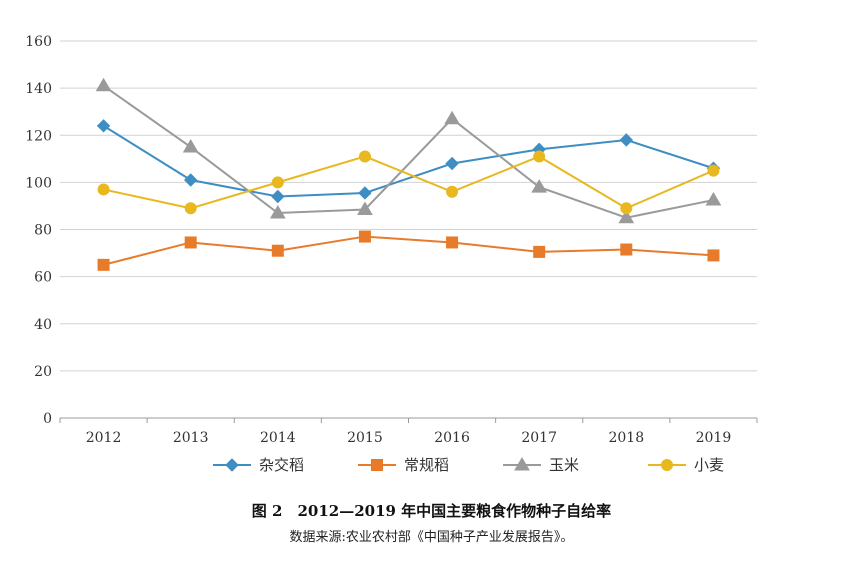 The width and height of the screenshot is (863, 577). What do you see at coordinates (541, 465) in the screenshot?
I see `legend-item: 玉米` at bounding box center [541, 465].